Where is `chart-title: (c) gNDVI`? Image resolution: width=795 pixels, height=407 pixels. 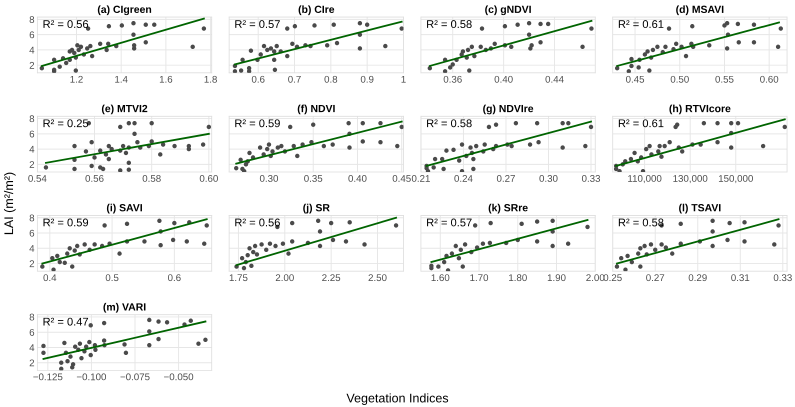 chart-title: (c) gNDVI is located at coordinates (508, 10).